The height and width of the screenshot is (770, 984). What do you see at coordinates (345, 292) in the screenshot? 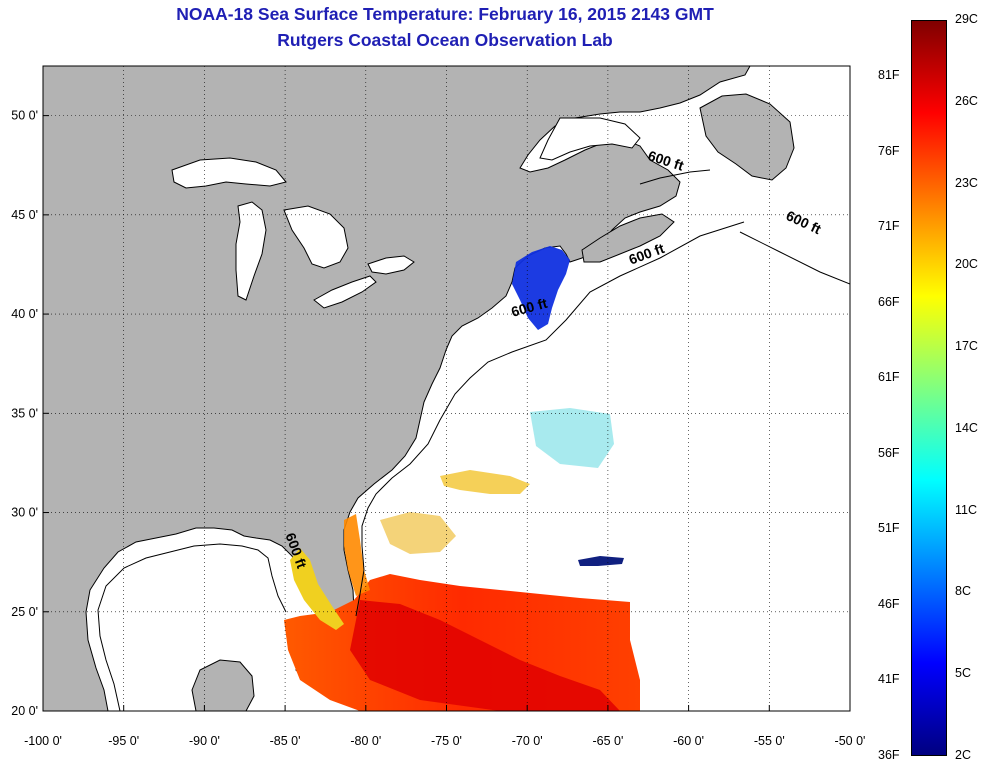
I see `lake-erie` at bounding box center [345, 292].